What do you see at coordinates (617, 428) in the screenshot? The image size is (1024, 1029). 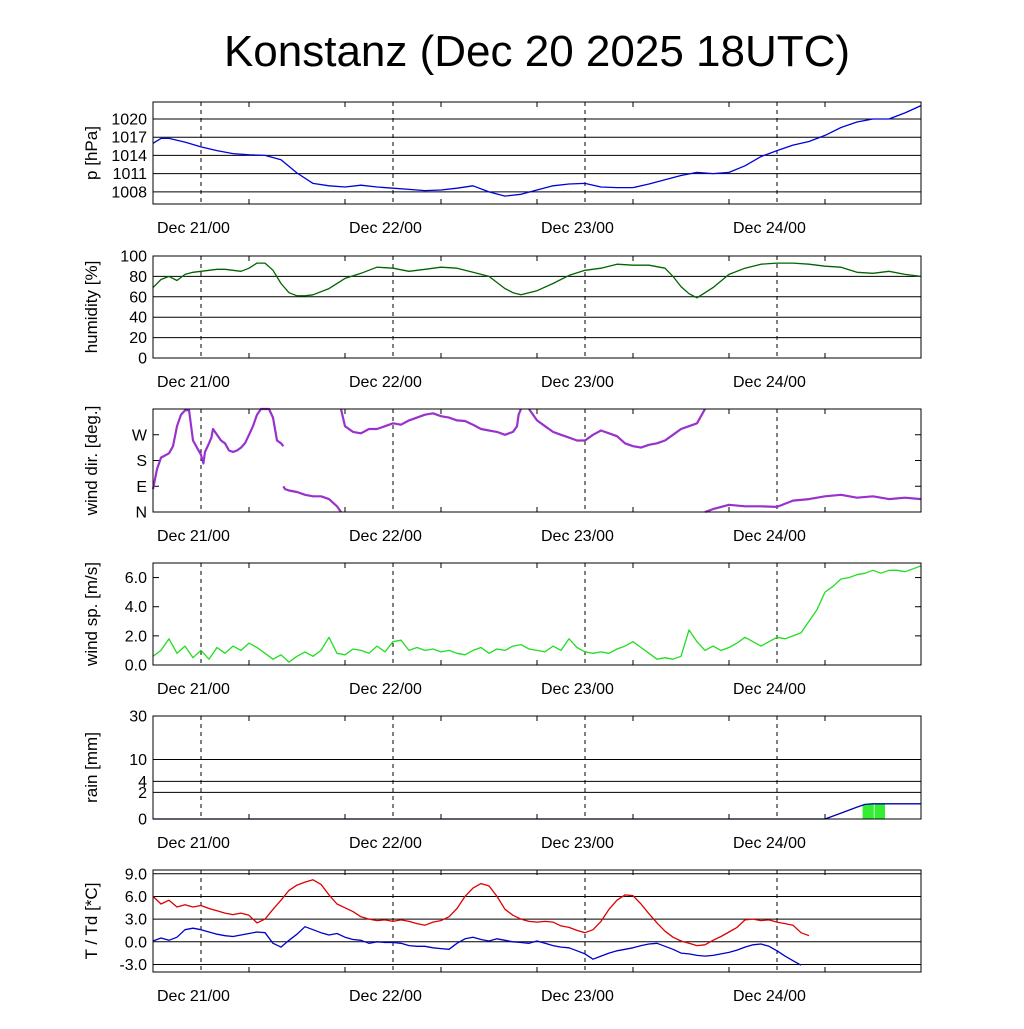 I see `wind-dir-4-line` at bounding box center [617, 428].